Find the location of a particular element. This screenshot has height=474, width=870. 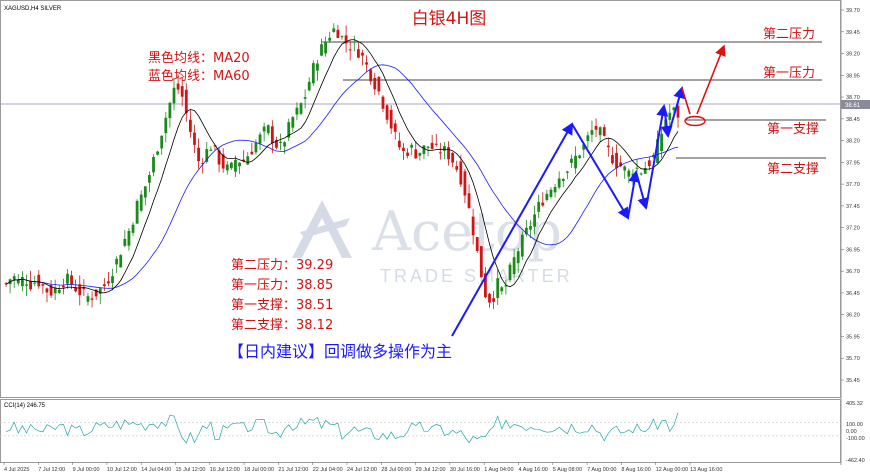

cci-tick-label: -462.40 is located at coordinates (855, 461).